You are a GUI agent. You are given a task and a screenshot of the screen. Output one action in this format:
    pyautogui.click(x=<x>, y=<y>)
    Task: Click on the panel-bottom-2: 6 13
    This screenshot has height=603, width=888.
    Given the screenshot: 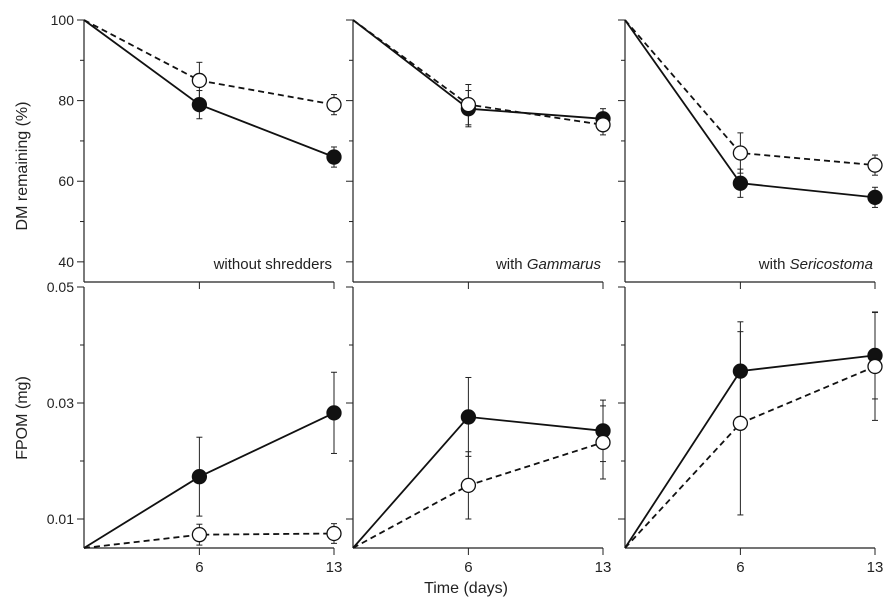 What is the action you would take?
    pyautogui.click(x=479, y=431)
    